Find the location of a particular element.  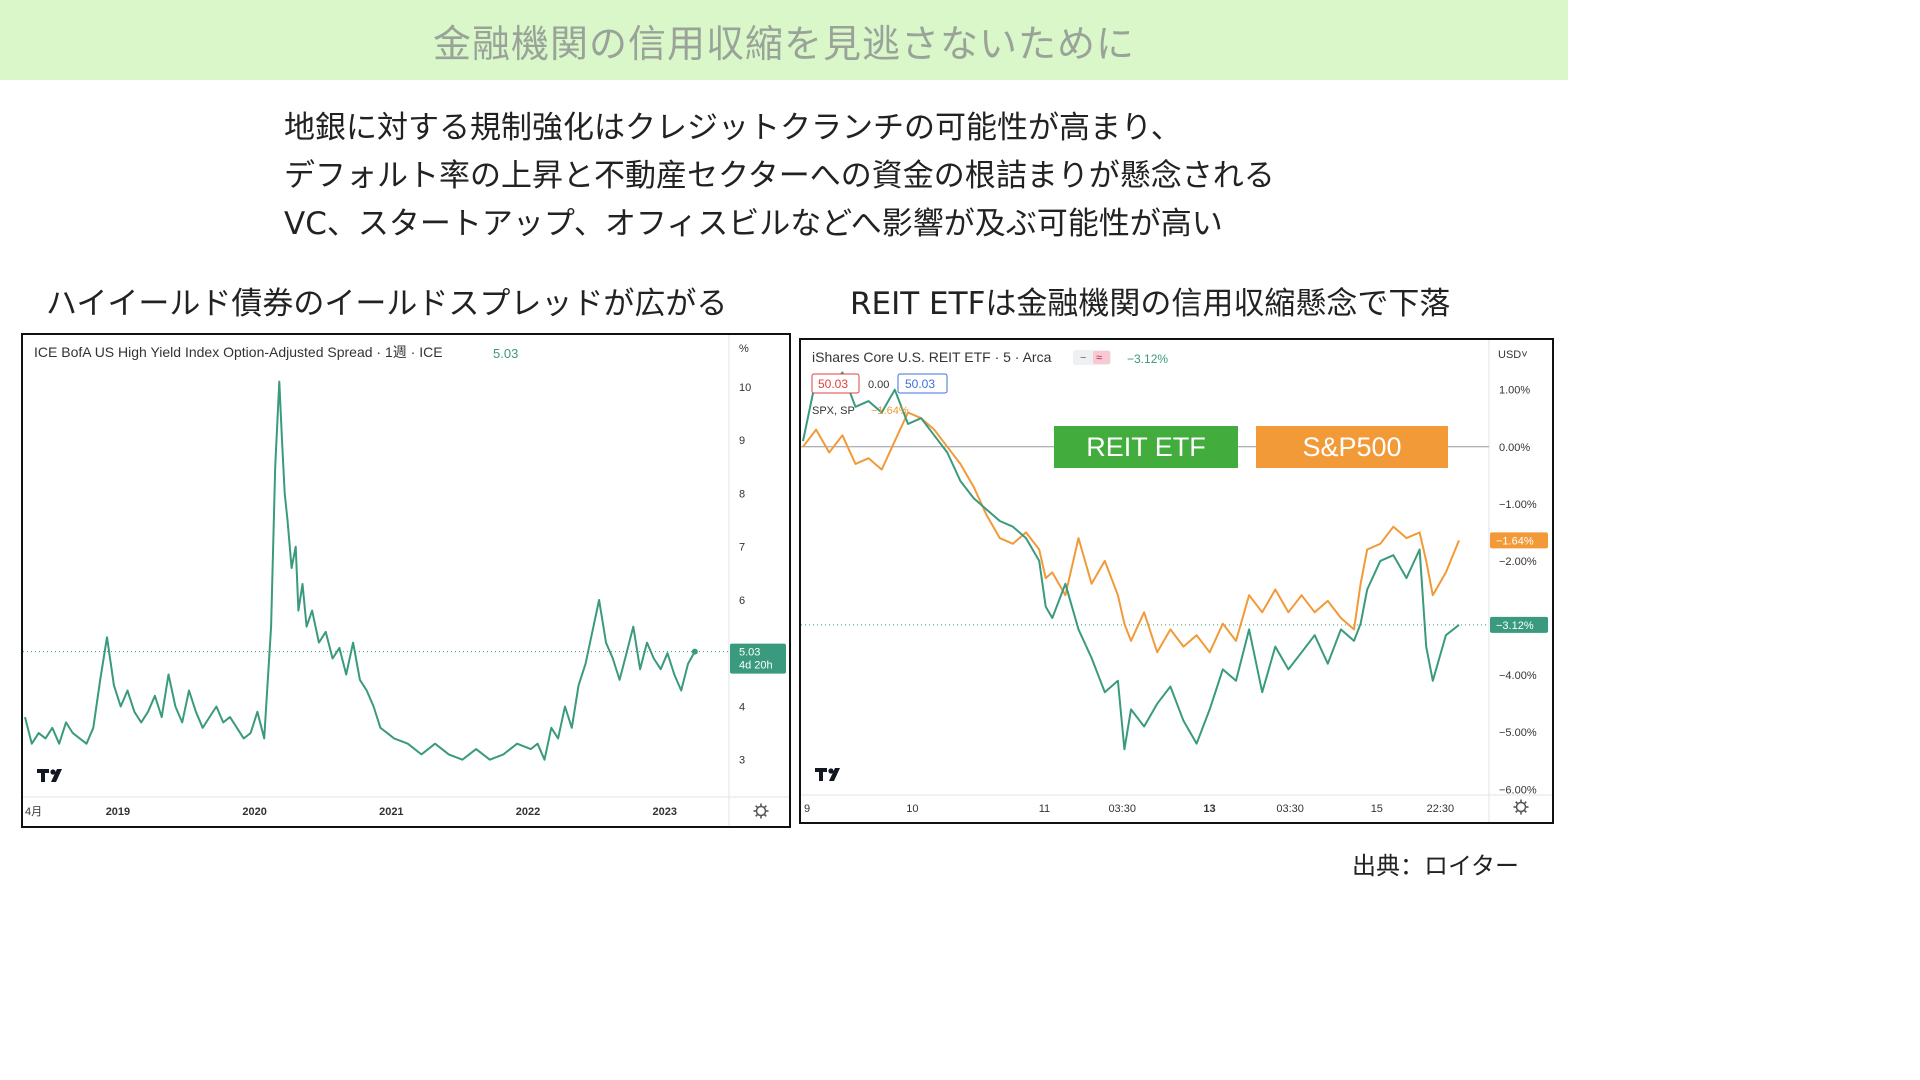

y-tick-label: 6 is located at coordinates (742, 601).